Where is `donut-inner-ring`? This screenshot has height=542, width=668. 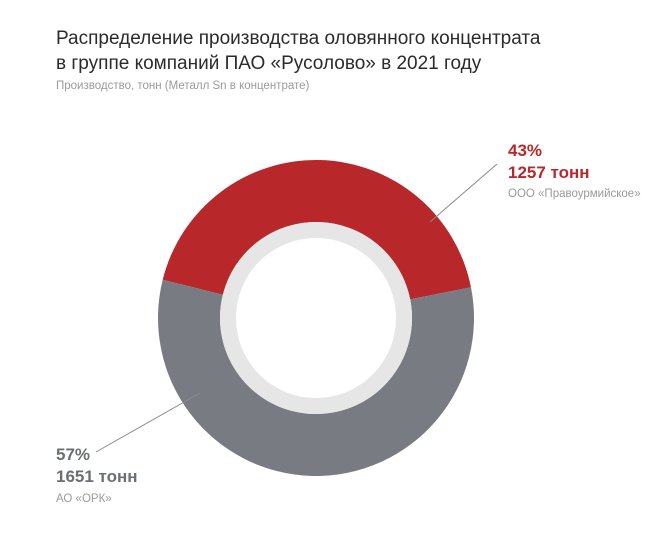
donut-inner-ring is located at coordinates (316, 318).